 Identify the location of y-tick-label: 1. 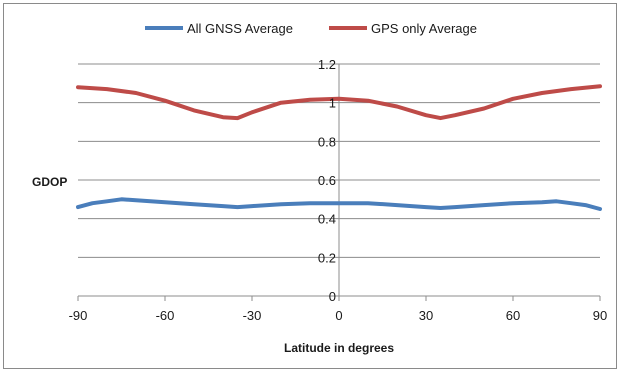
(332, 103).